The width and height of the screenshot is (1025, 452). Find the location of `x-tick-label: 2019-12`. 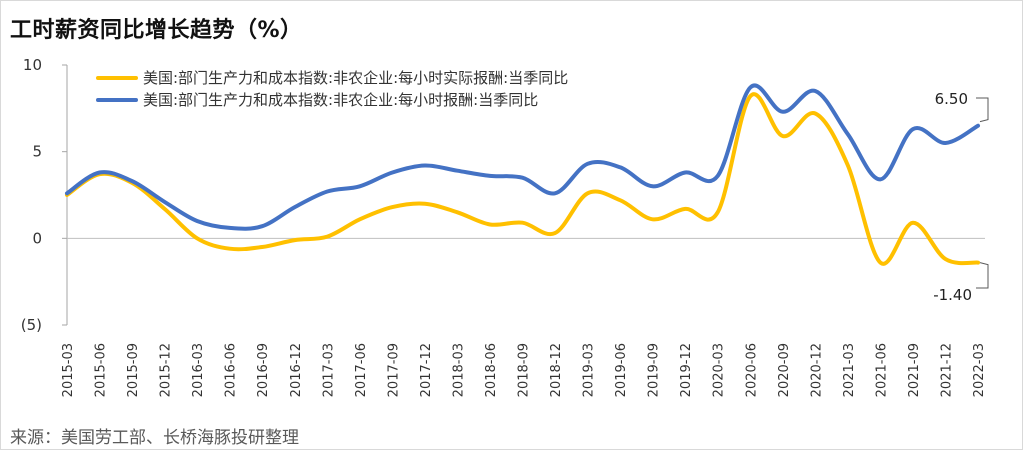

x-tick-label: 2019-12 is located at coordinates (686, 370).